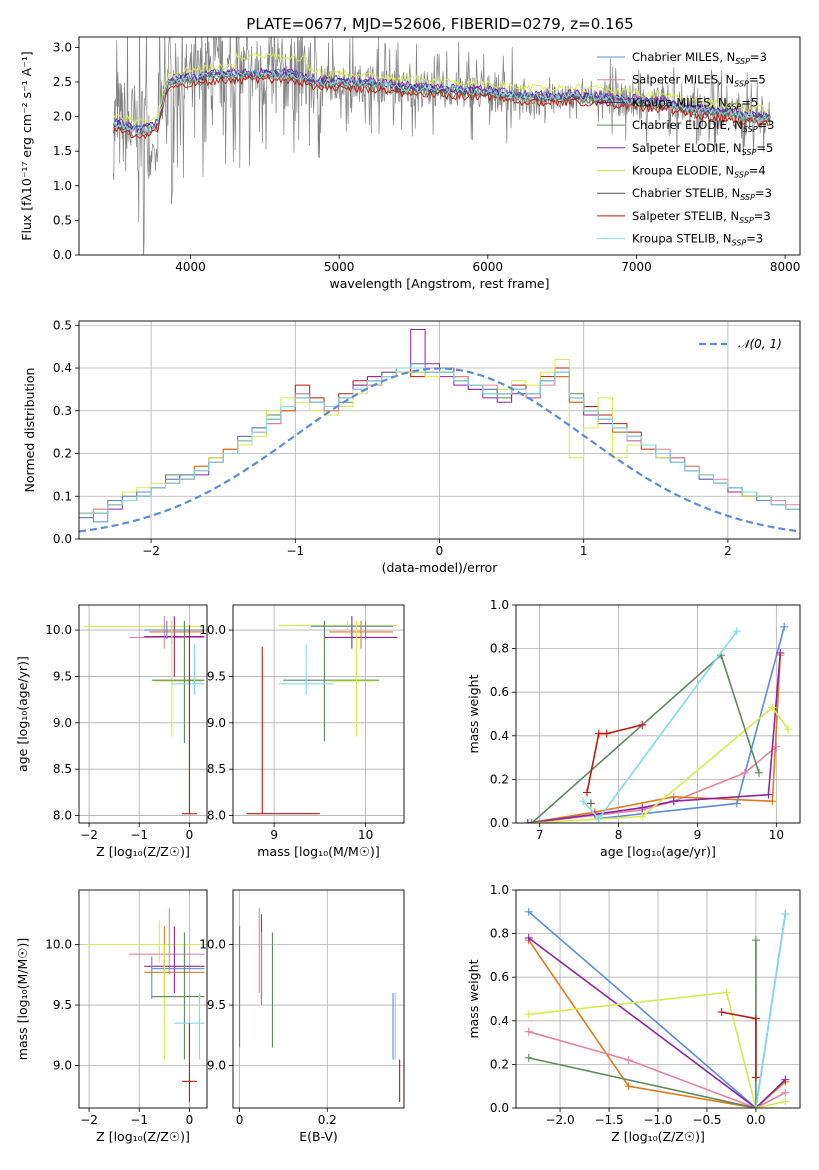  Describe the element at coordinates (22, 714) in the screenshot. I see `y-axis-label: age [log₁₀(age/yr)]` at that location.